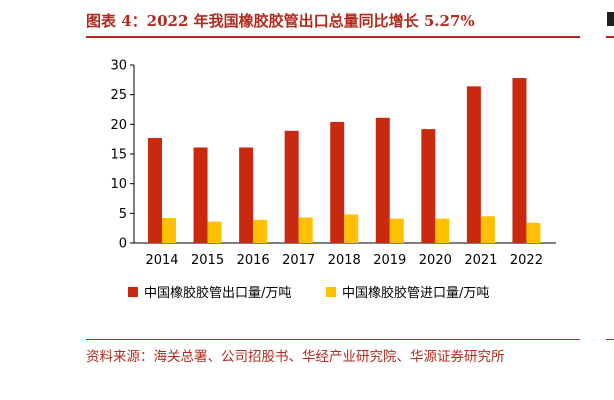 The width and height of the screenshot is (614, 400). Describe the element at coordinates (526, 260) in the screenshot. I see `x-tick-label: 2022` at that location.